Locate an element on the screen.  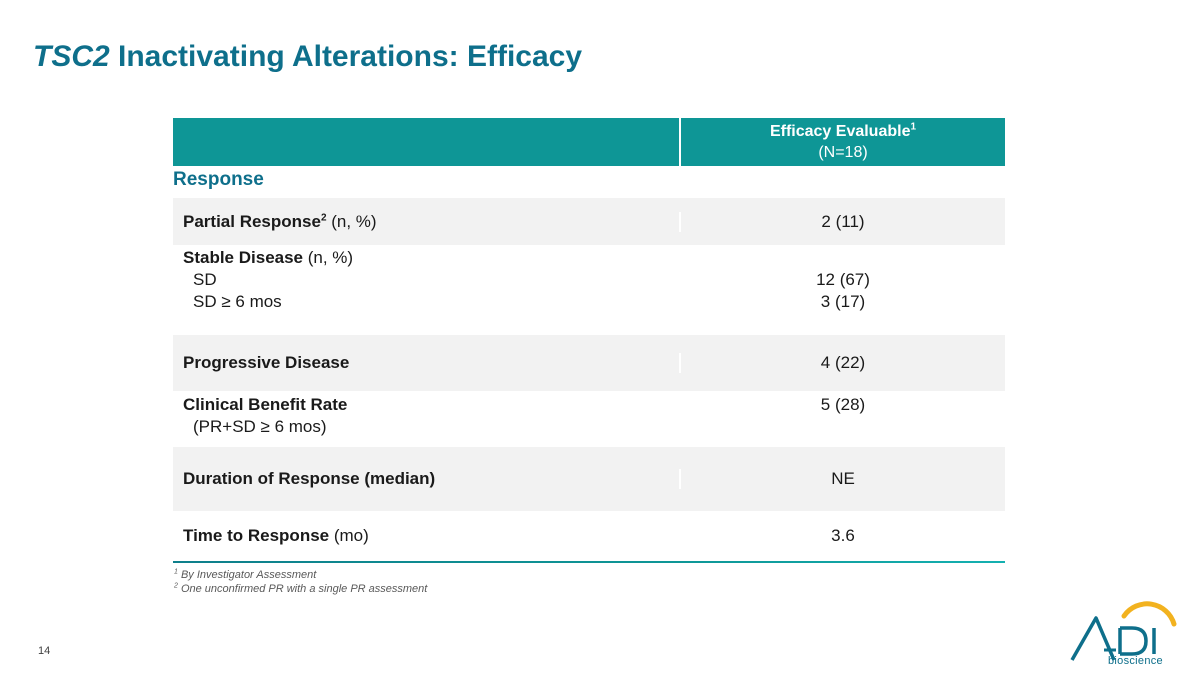
slide-title: TSC2 Inactivating Alterations: Efficacy is located at coordinates (307, 57).